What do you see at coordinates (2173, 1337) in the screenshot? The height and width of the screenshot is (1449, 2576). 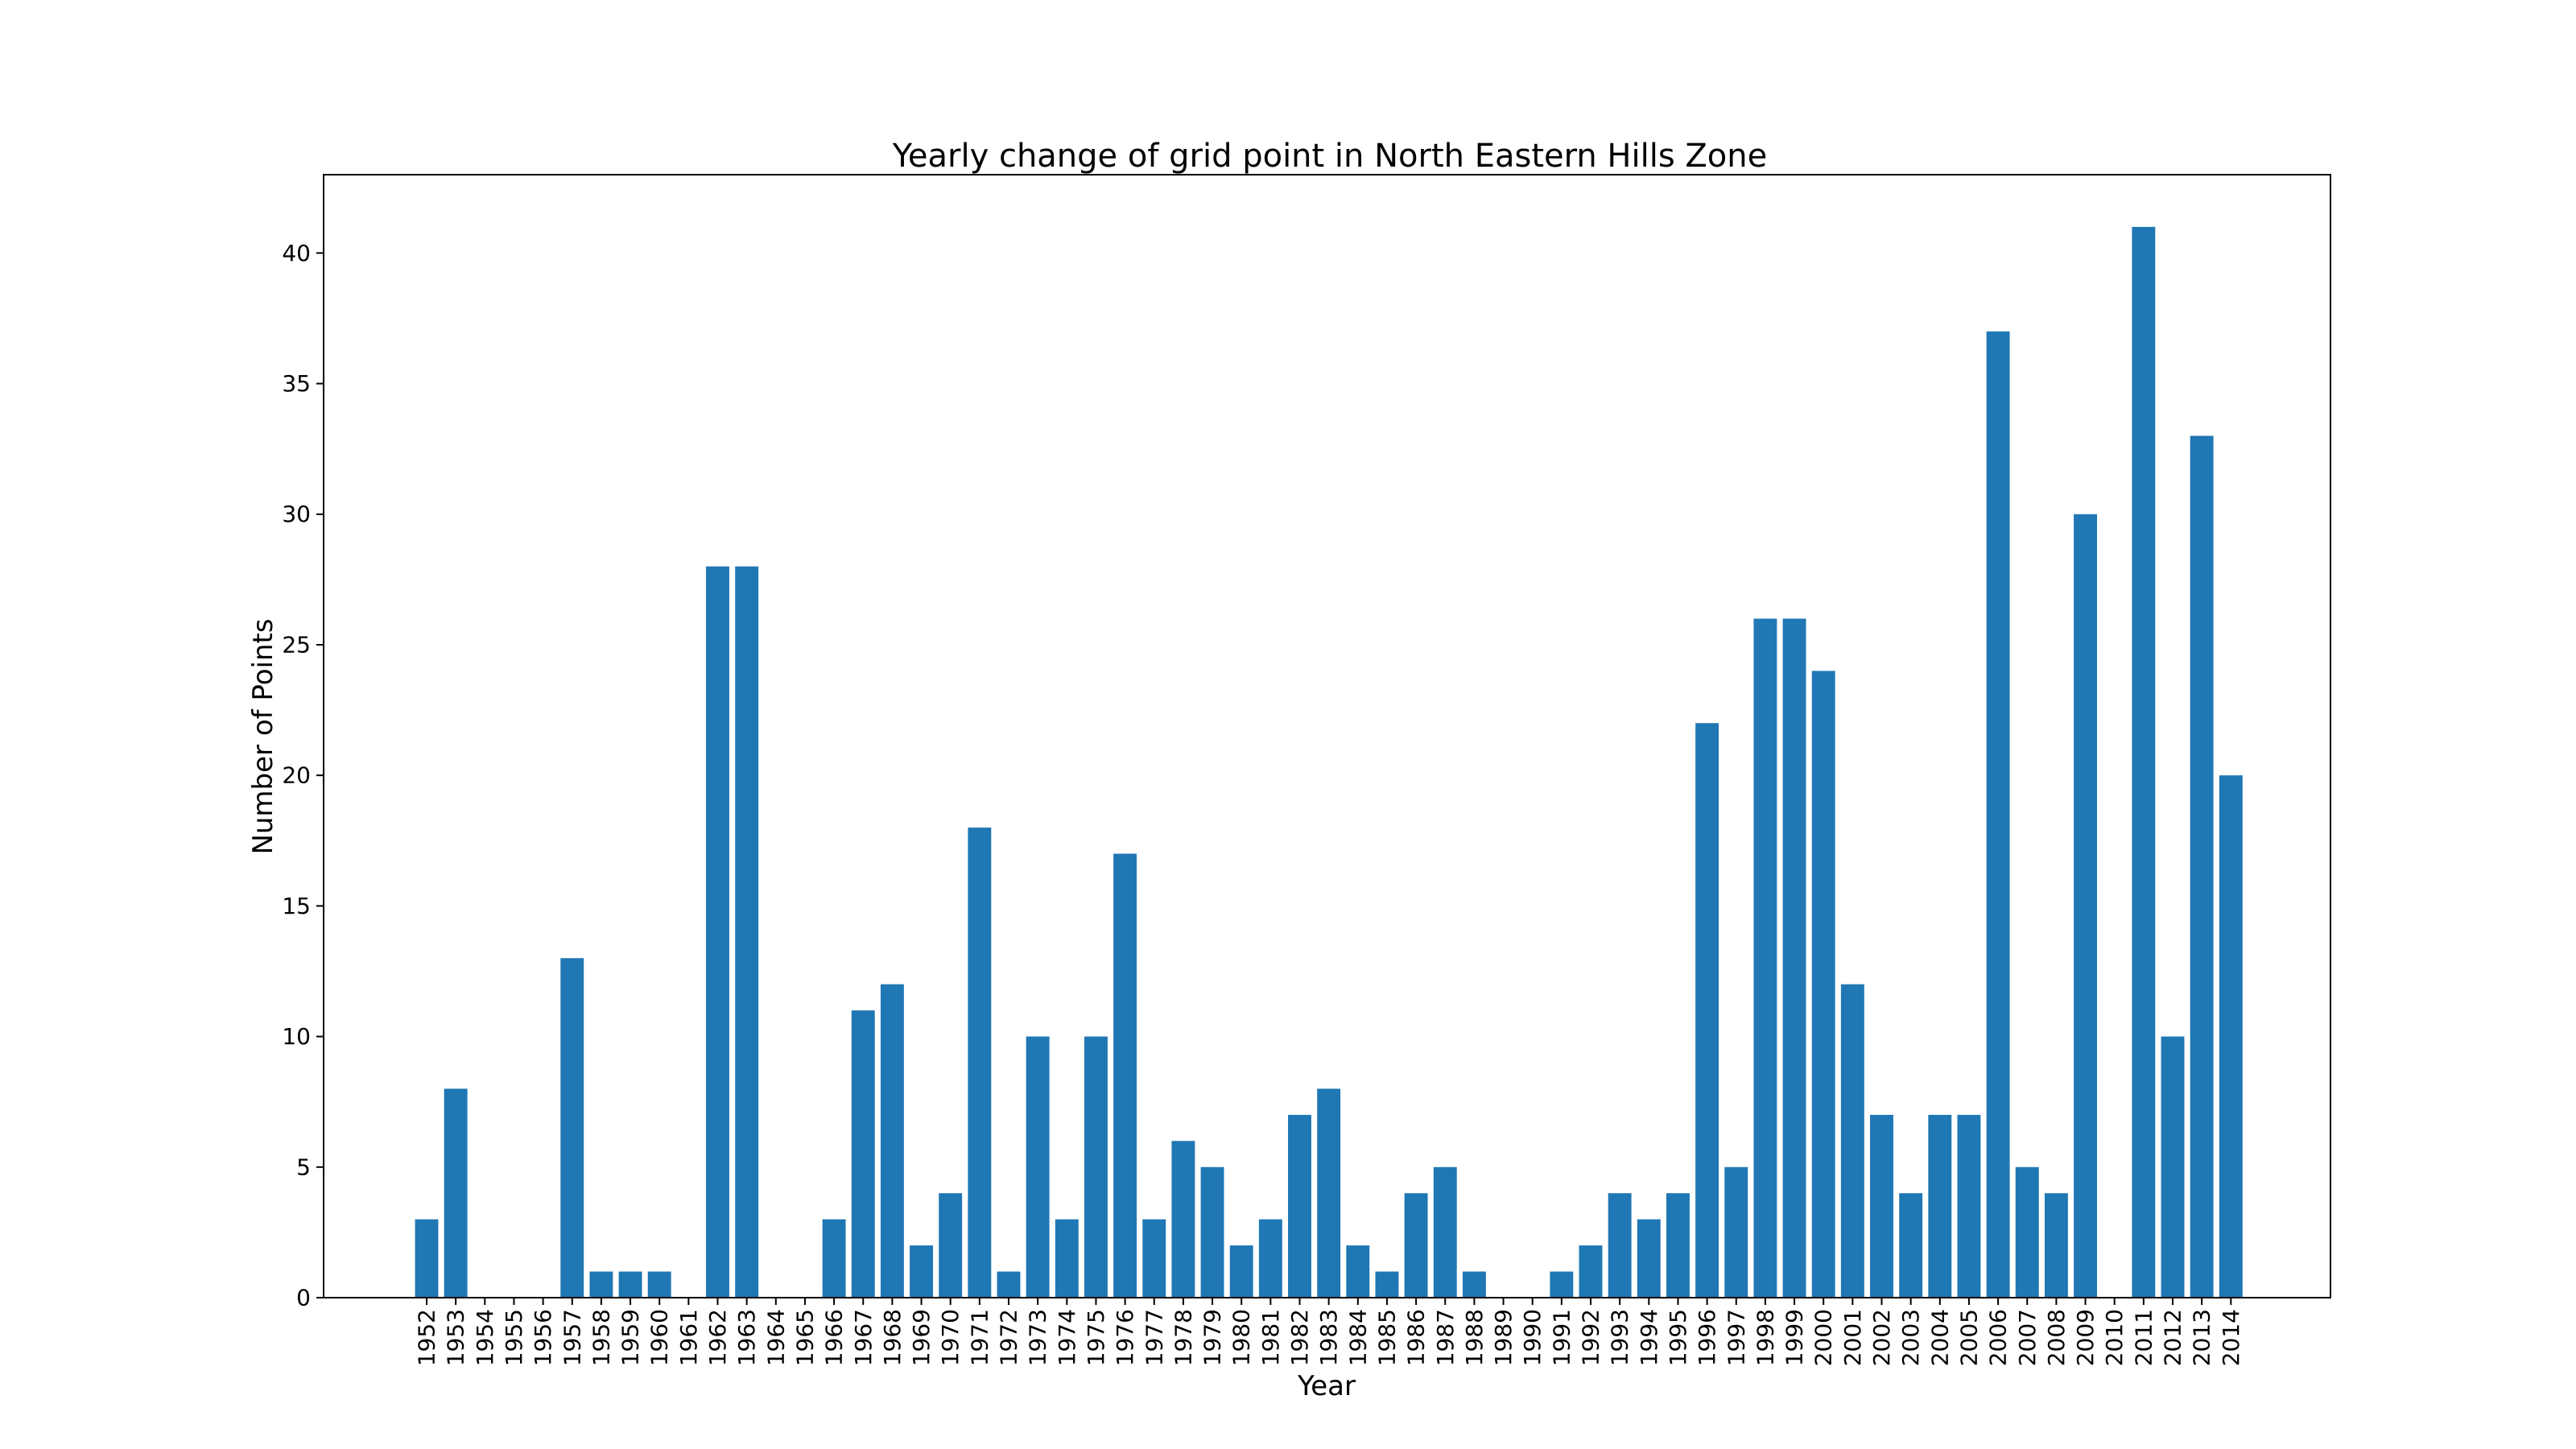 I see `x-tick-label-2012: 2012` at bounding box center [2173, 1337].